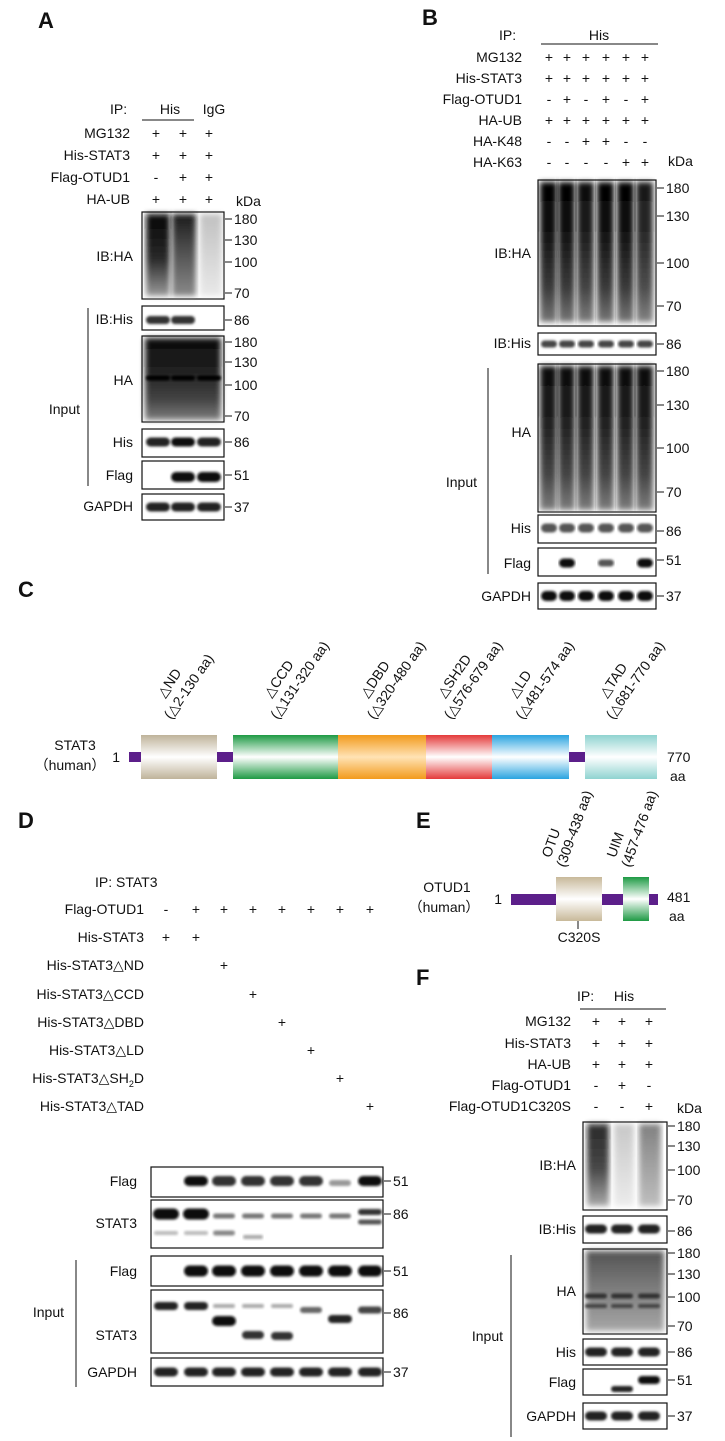  What do you see at coordinates (636, 899) in the screenshot?
I see `e-domain-UIM` at bounding box center [636, 899].